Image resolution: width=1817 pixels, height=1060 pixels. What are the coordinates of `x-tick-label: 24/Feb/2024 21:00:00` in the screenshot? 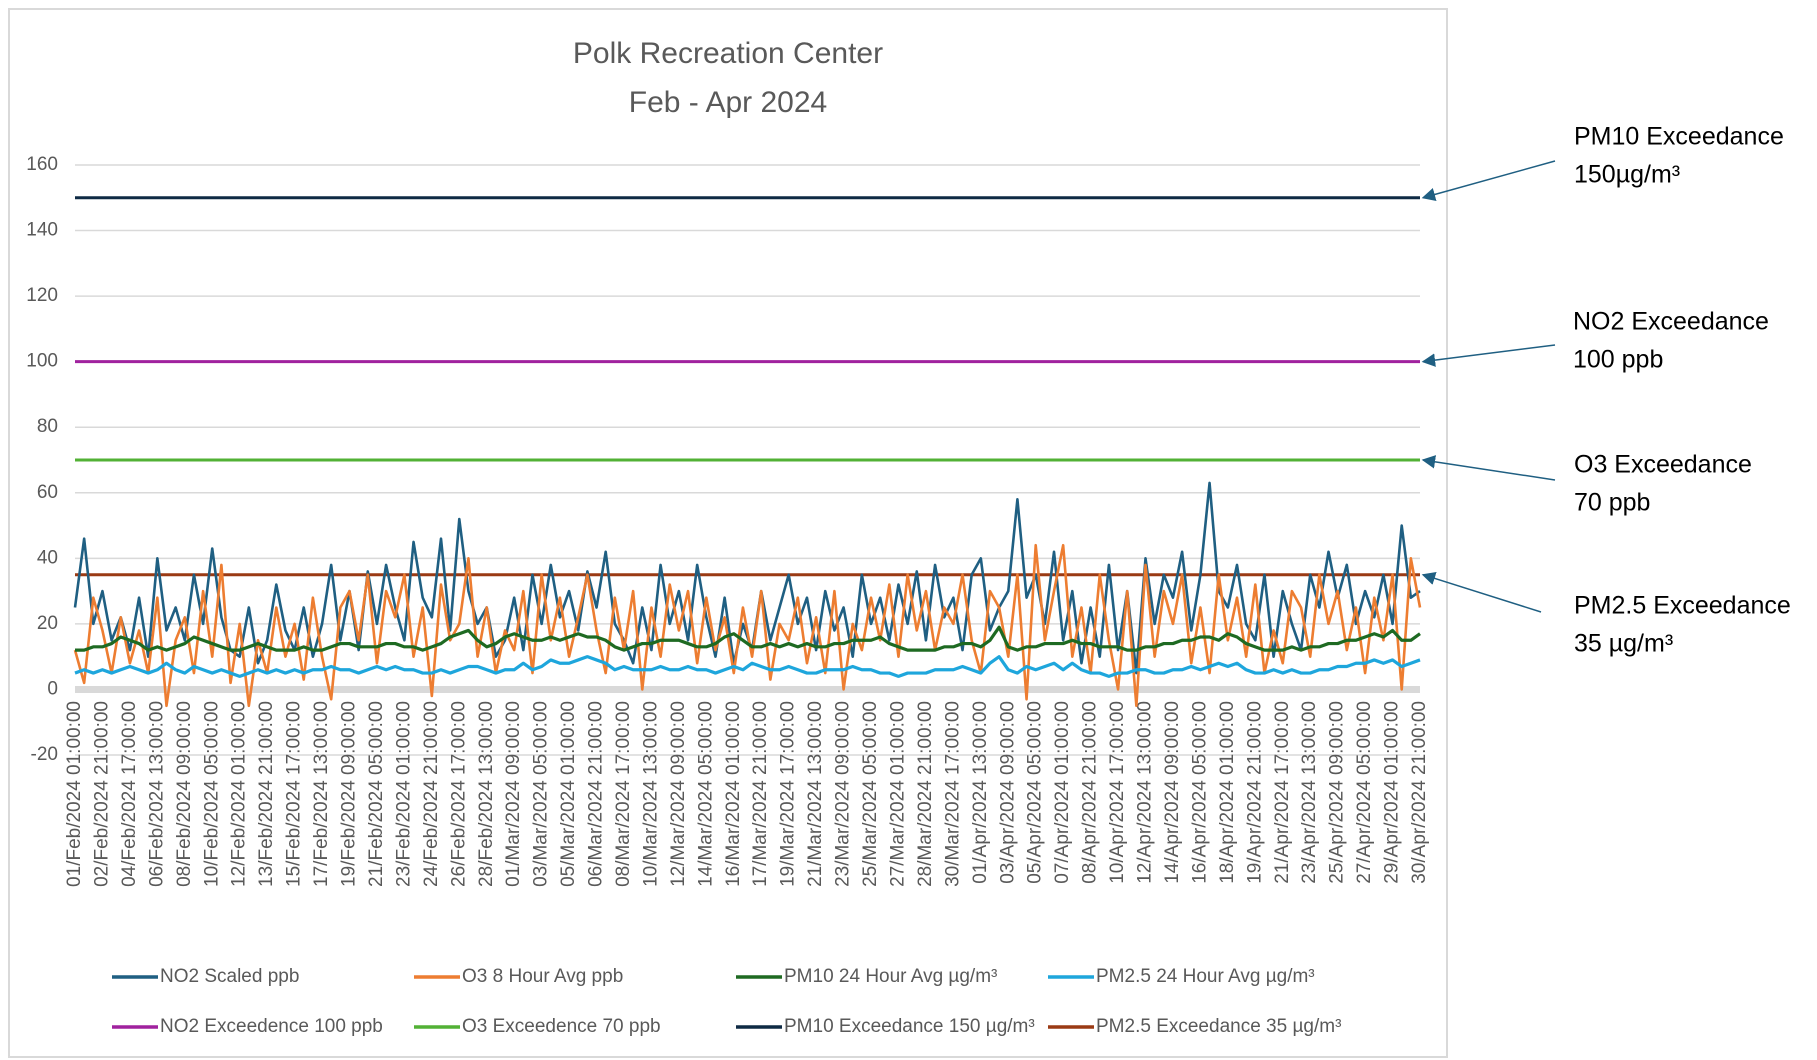 It's located at (431, 794).